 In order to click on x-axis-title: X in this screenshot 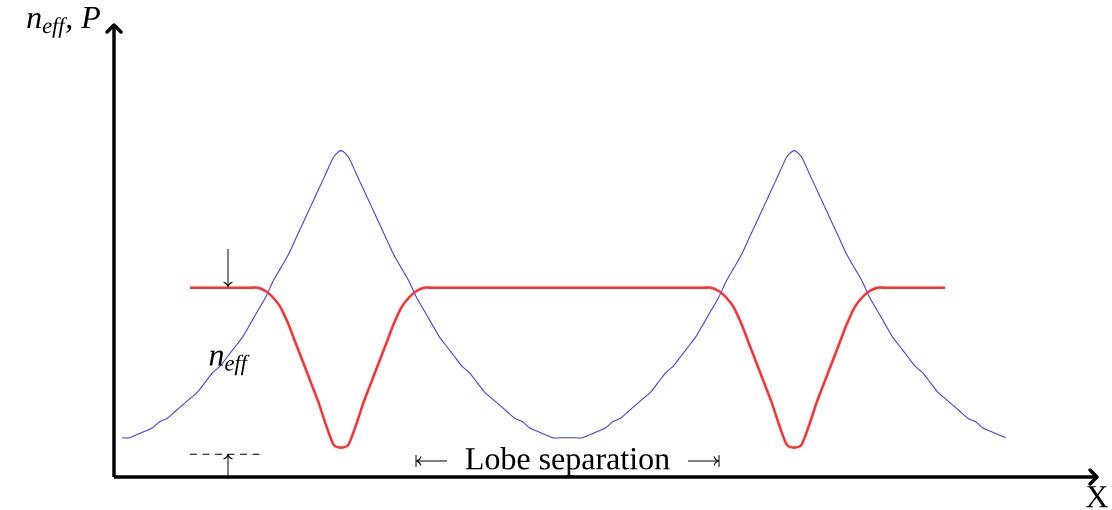, I will do `click(1097, 497)`.